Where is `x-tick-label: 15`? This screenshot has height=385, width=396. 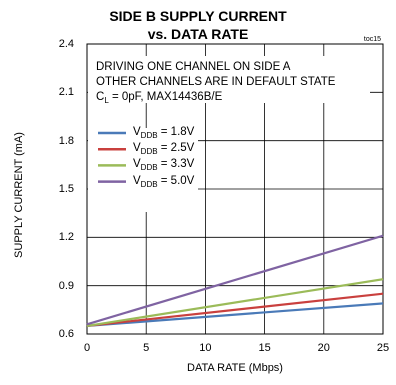
x-tick-label: 15 is located at coordinates (264, 348).